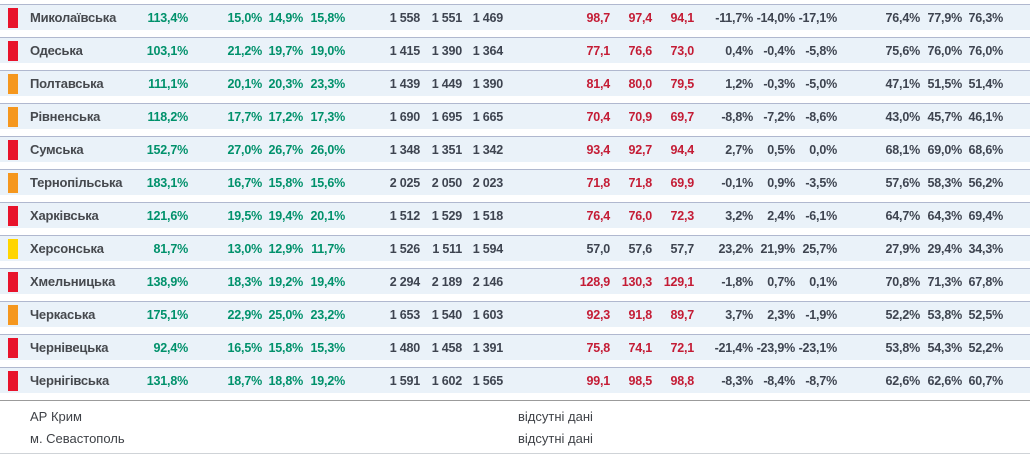 This screenshot has width=1030, height=454. I want to click on value-cell-3: 69,7, so click(682, 116).